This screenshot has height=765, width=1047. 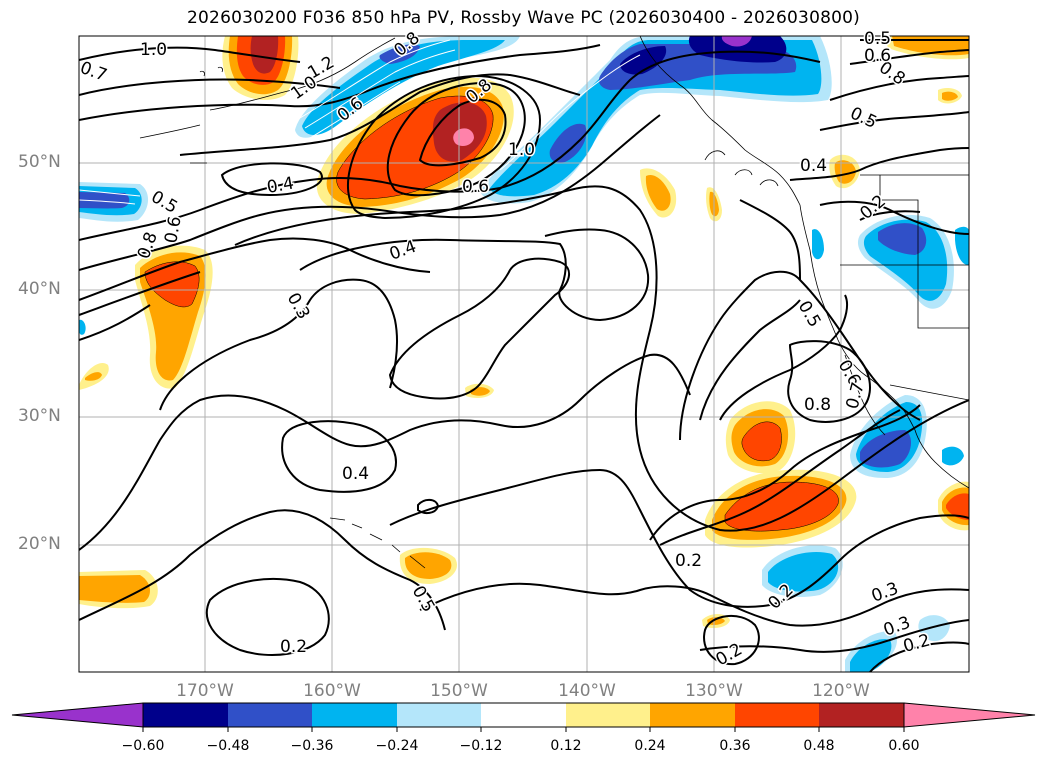 What do you see at coordinates (650, 746) in the screenshot?
I see `colorbar-tick-label: 0.24` at bounding box center [650, 746].